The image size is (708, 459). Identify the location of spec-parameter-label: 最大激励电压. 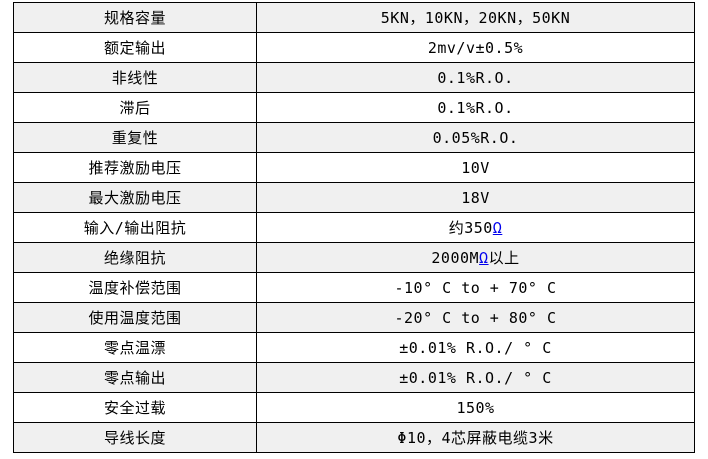
(135, 197).